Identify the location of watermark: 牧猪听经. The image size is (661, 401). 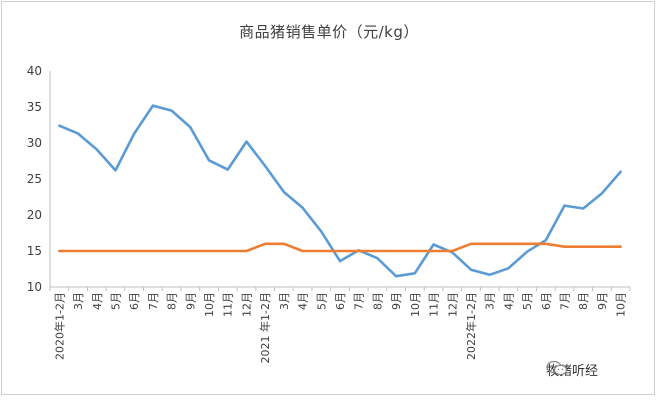
(572, 369).